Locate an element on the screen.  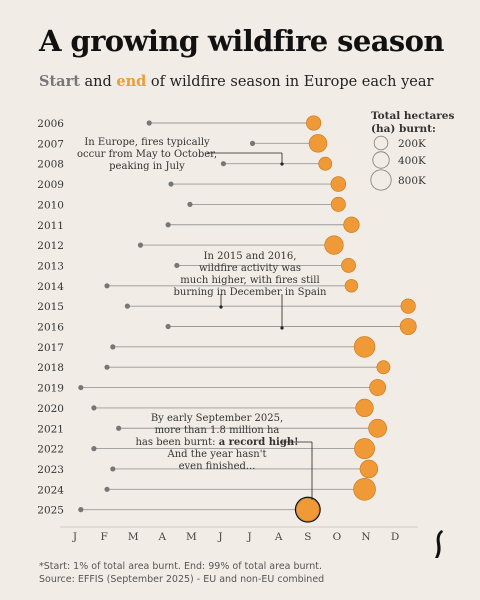
annotation-2025-line: By early September 2025, is located at coordinates (217, 418).